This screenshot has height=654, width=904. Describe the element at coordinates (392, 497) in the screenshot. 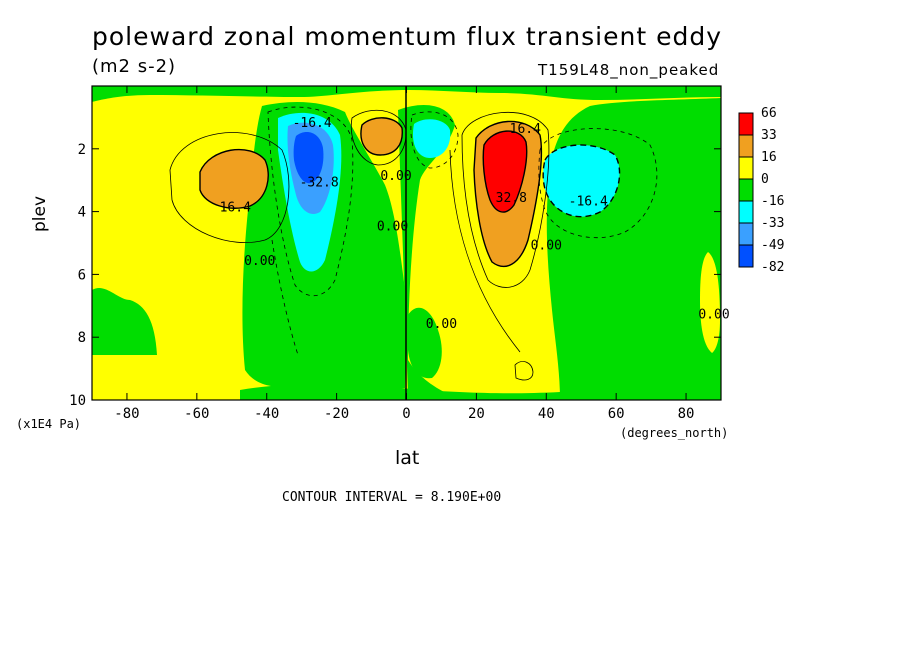

I see `contour-interval-label: CONTOUR INTERVAL = 8.190E+00` at that location.